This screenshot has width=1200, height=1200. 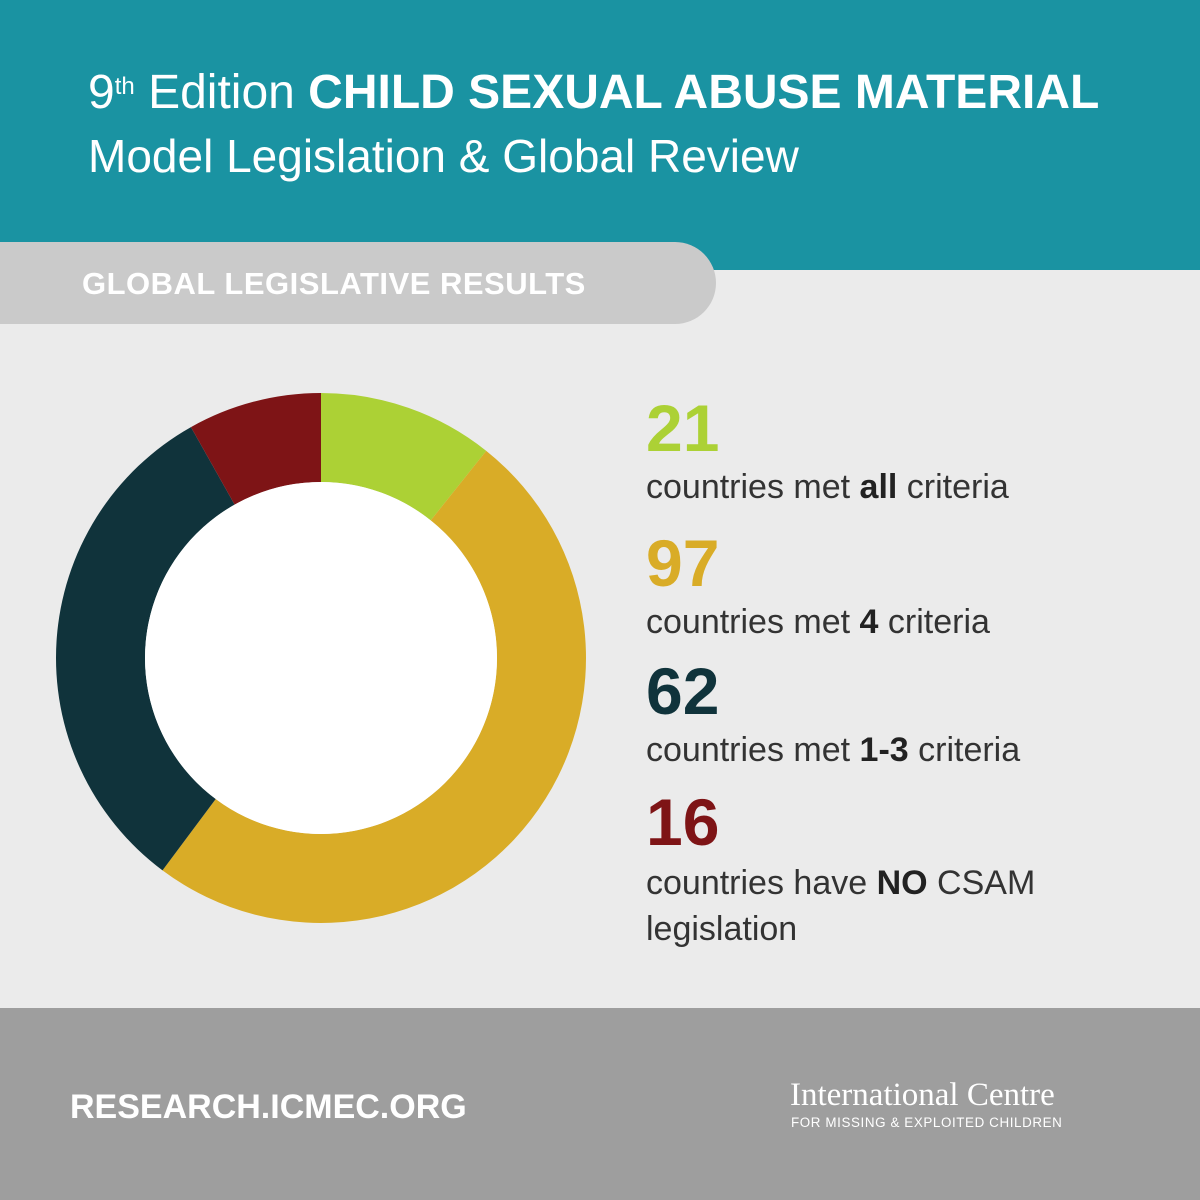 What do you see at coordinates (818, 622) in the screenshot?
I see `stat-label-4-criteria: countries met 4 criteria` at bounding box center [818, 622].